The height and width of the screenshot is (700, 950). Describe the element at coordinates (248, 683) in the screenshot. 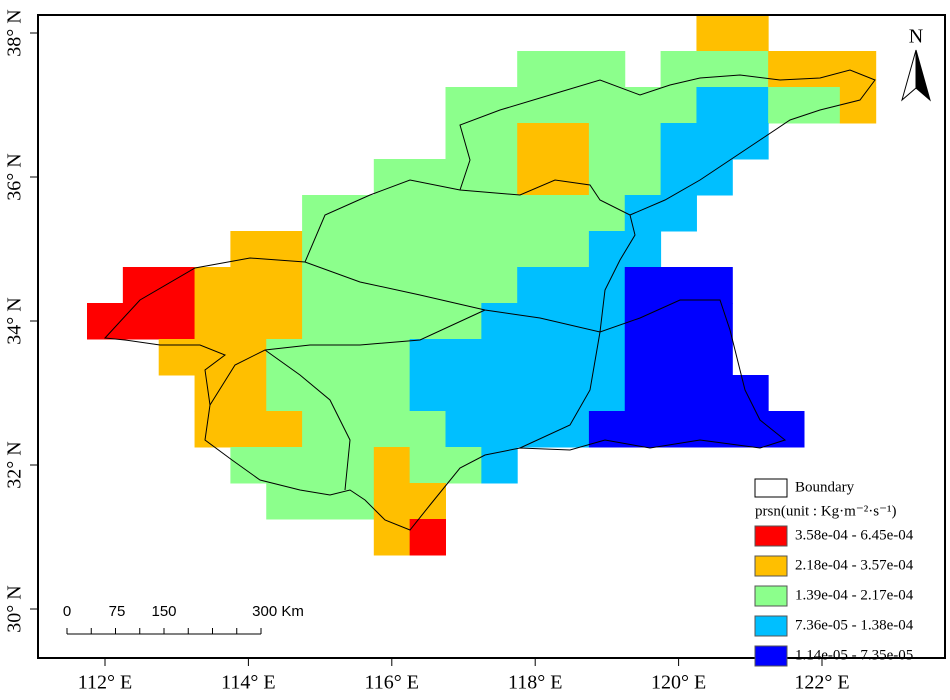

I see `x-tick-label: 114° E` at that location.